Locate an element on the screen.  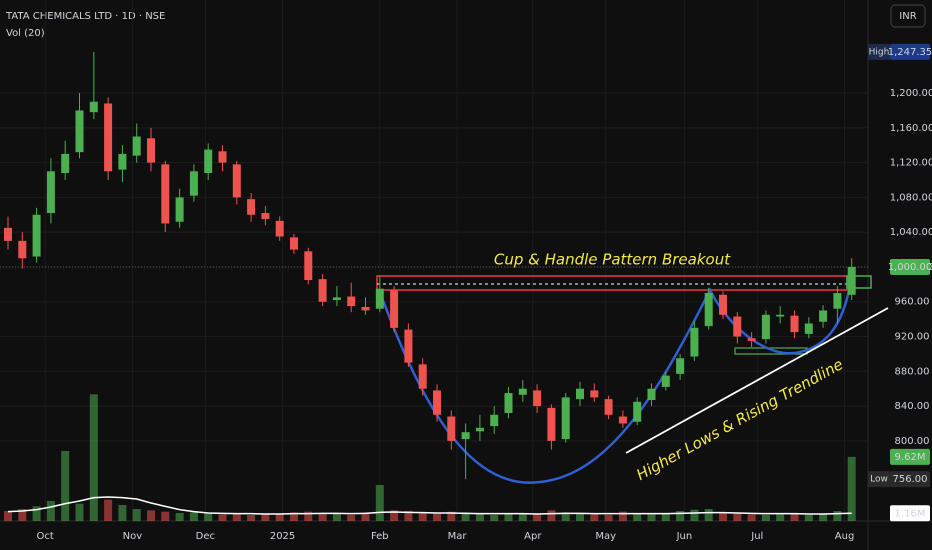
y-tick-label: 880.00 is located at coordinates (912, 371).